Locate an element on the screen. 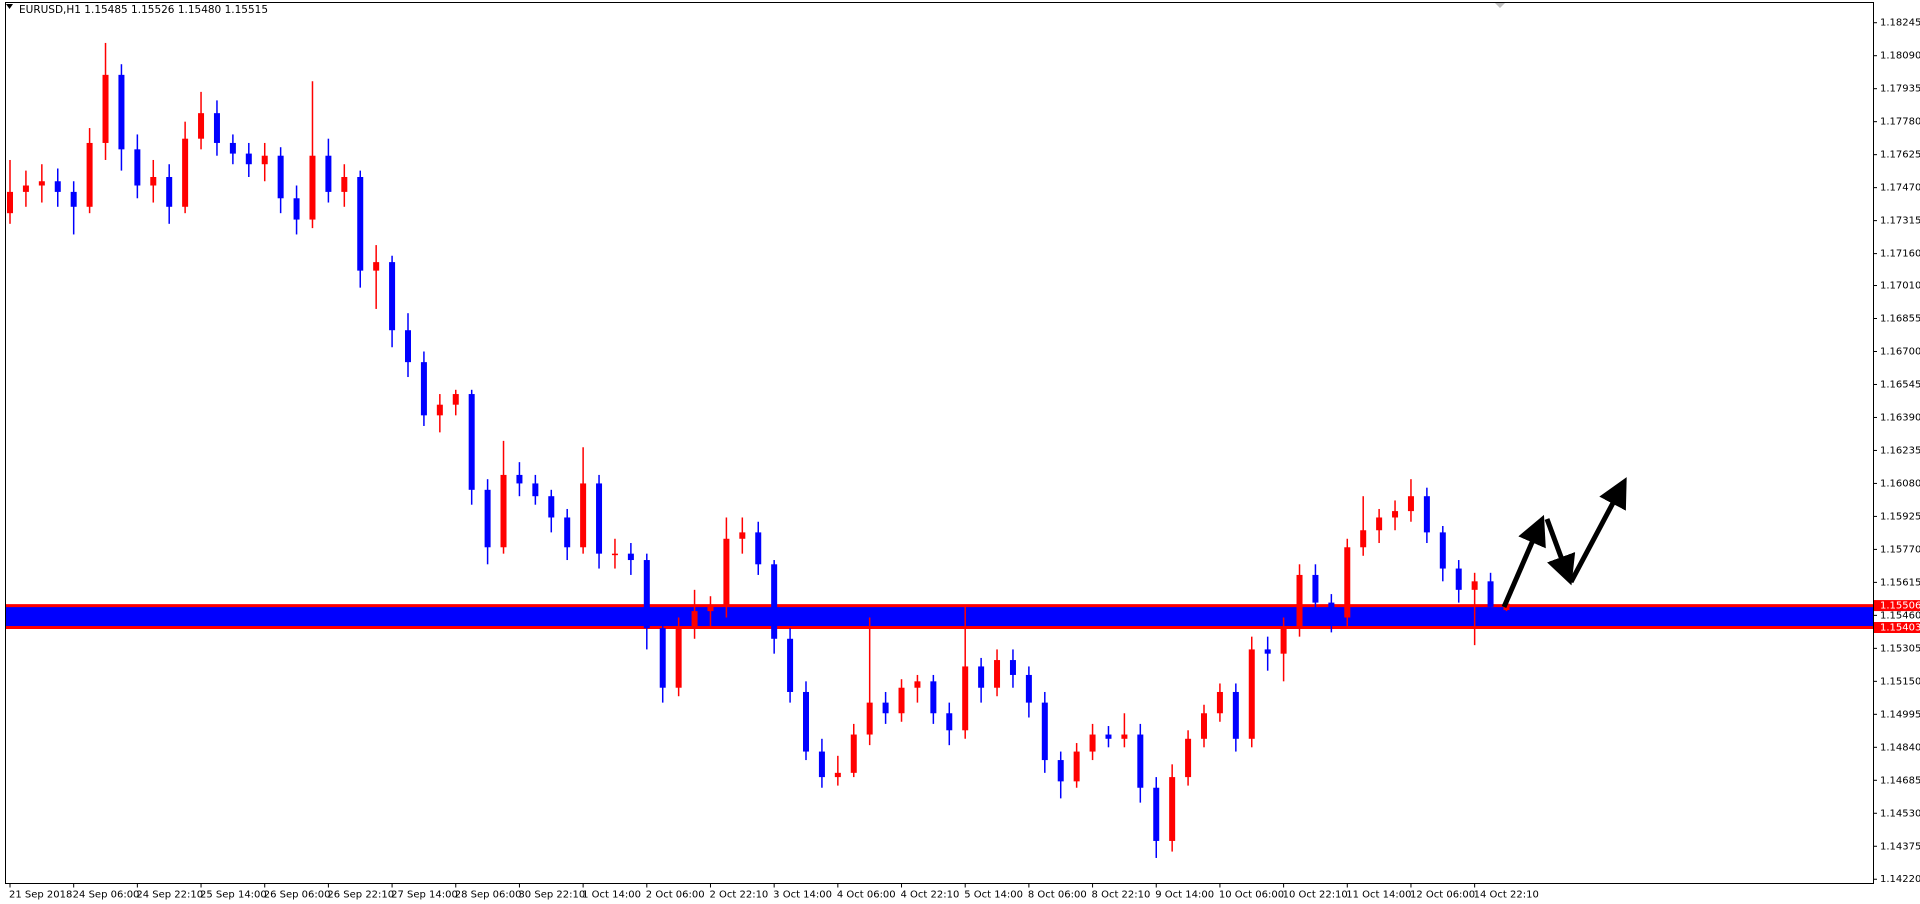 The image size is (1920, 904). scroll-marker is located at coordinates (1500, 5).